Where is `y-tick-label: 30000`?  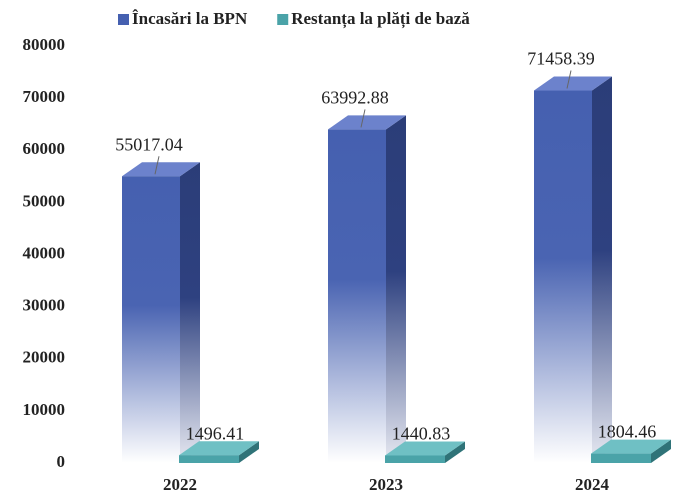
y-tick-label: 30000 is located at coordinates (44, 305).